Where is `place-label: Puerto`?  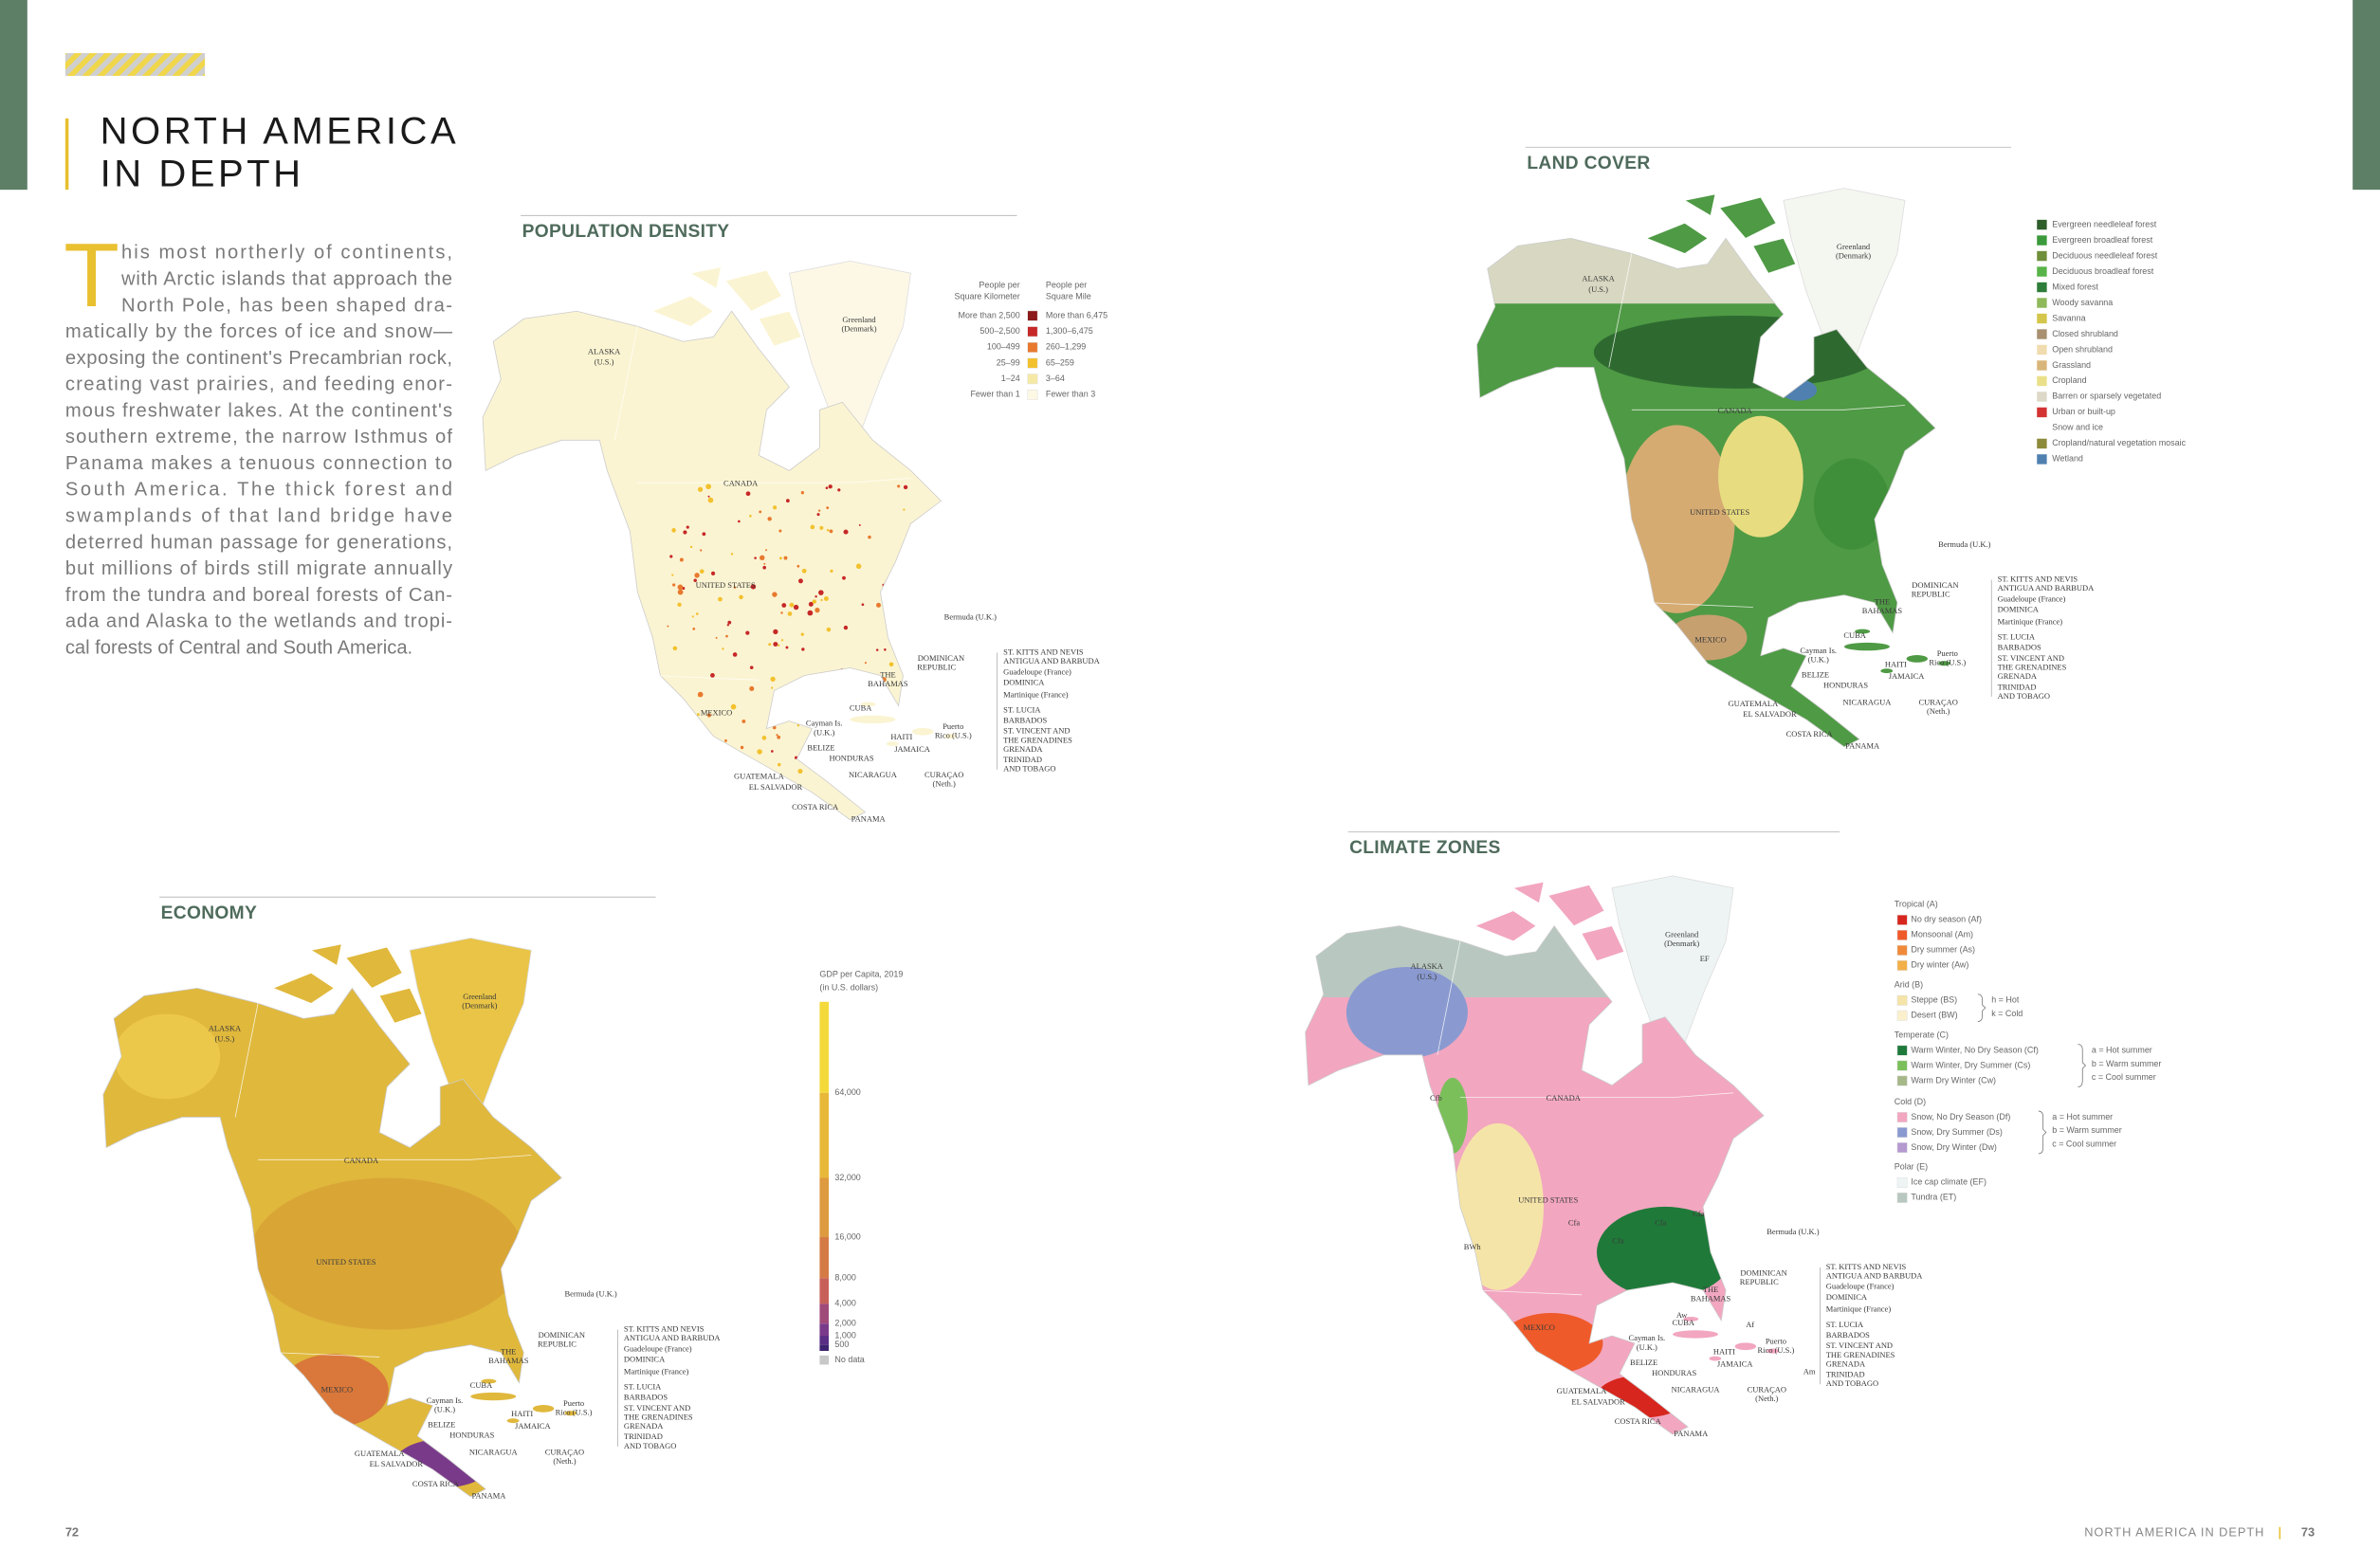 place-label: Puerto is located at coordinates (573, 1403).